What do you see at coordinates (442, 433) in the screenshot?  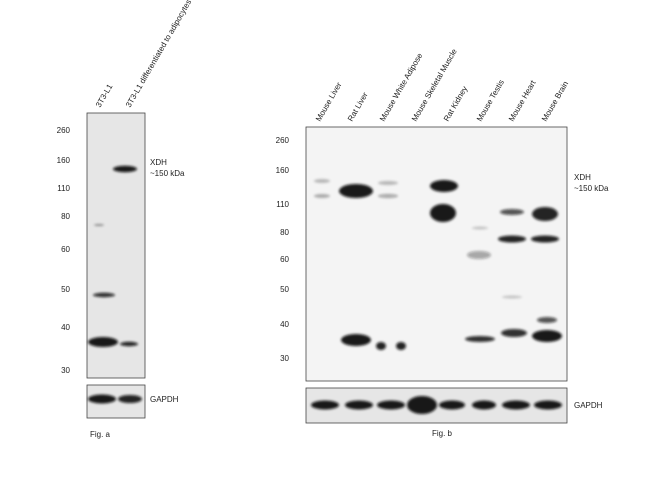 I see `caption: Fig. b` at bounding box center [442, 433].